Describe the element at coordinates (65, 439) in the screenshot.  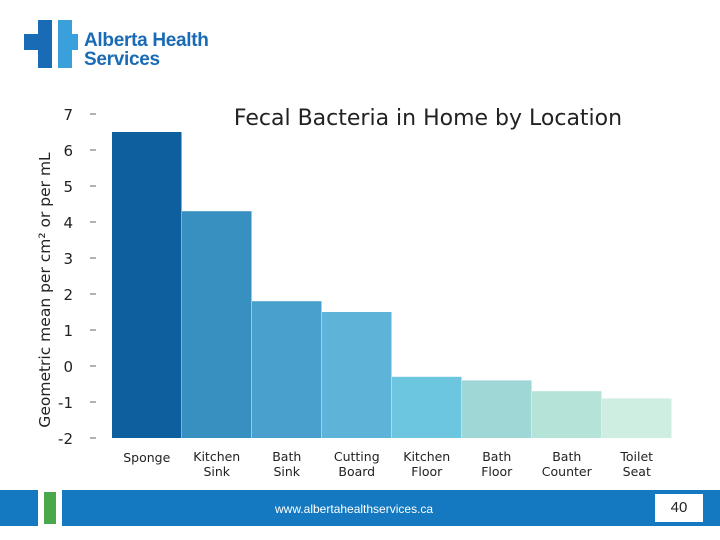
I see `y-tick-label: -2` at that location.